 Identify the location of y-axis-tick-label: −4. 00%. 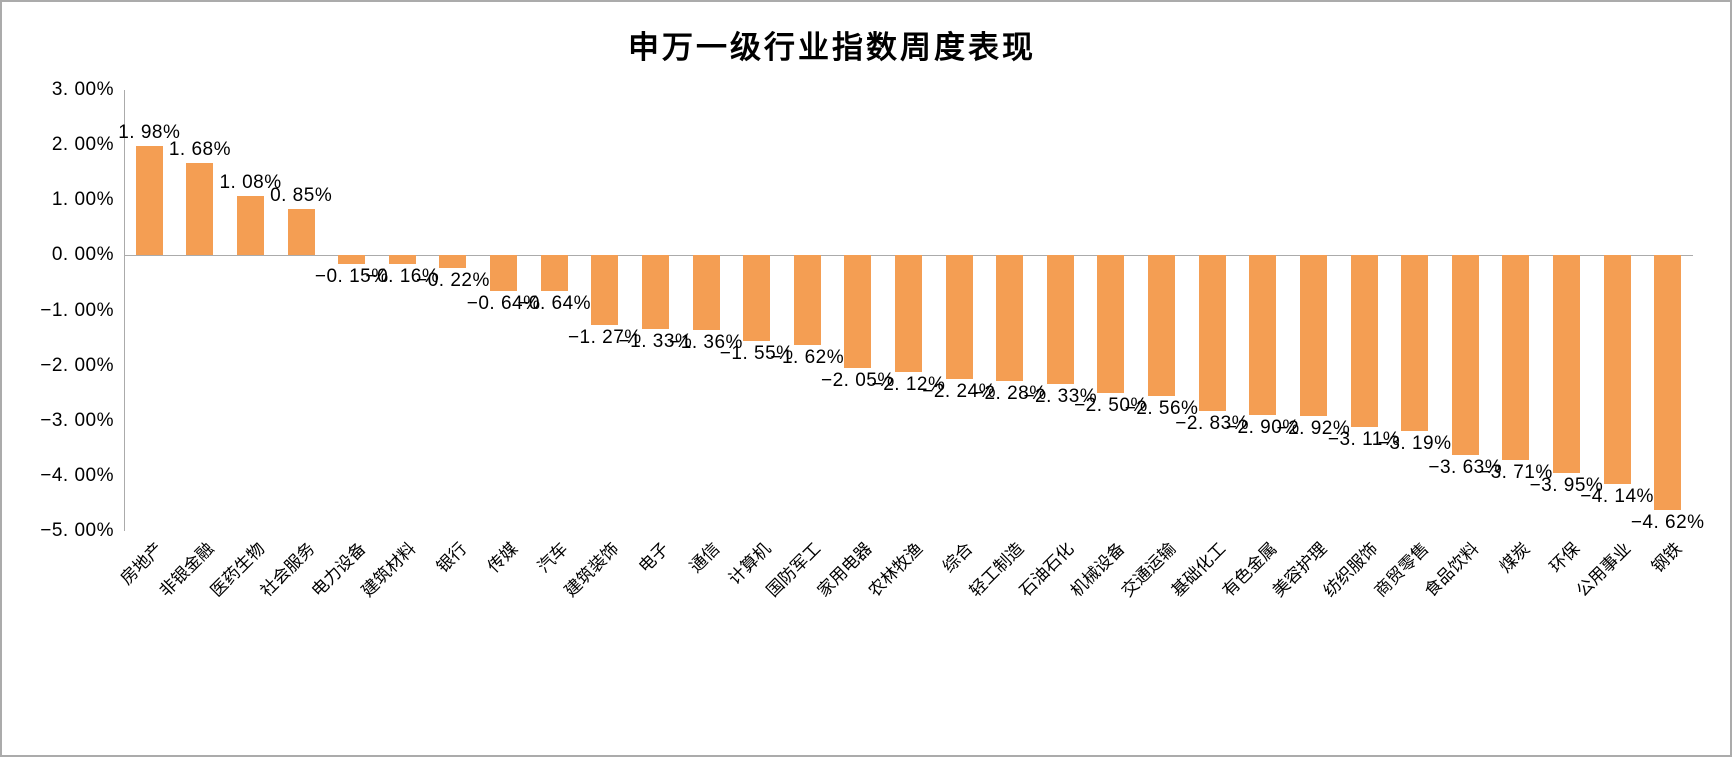
(77, 475).